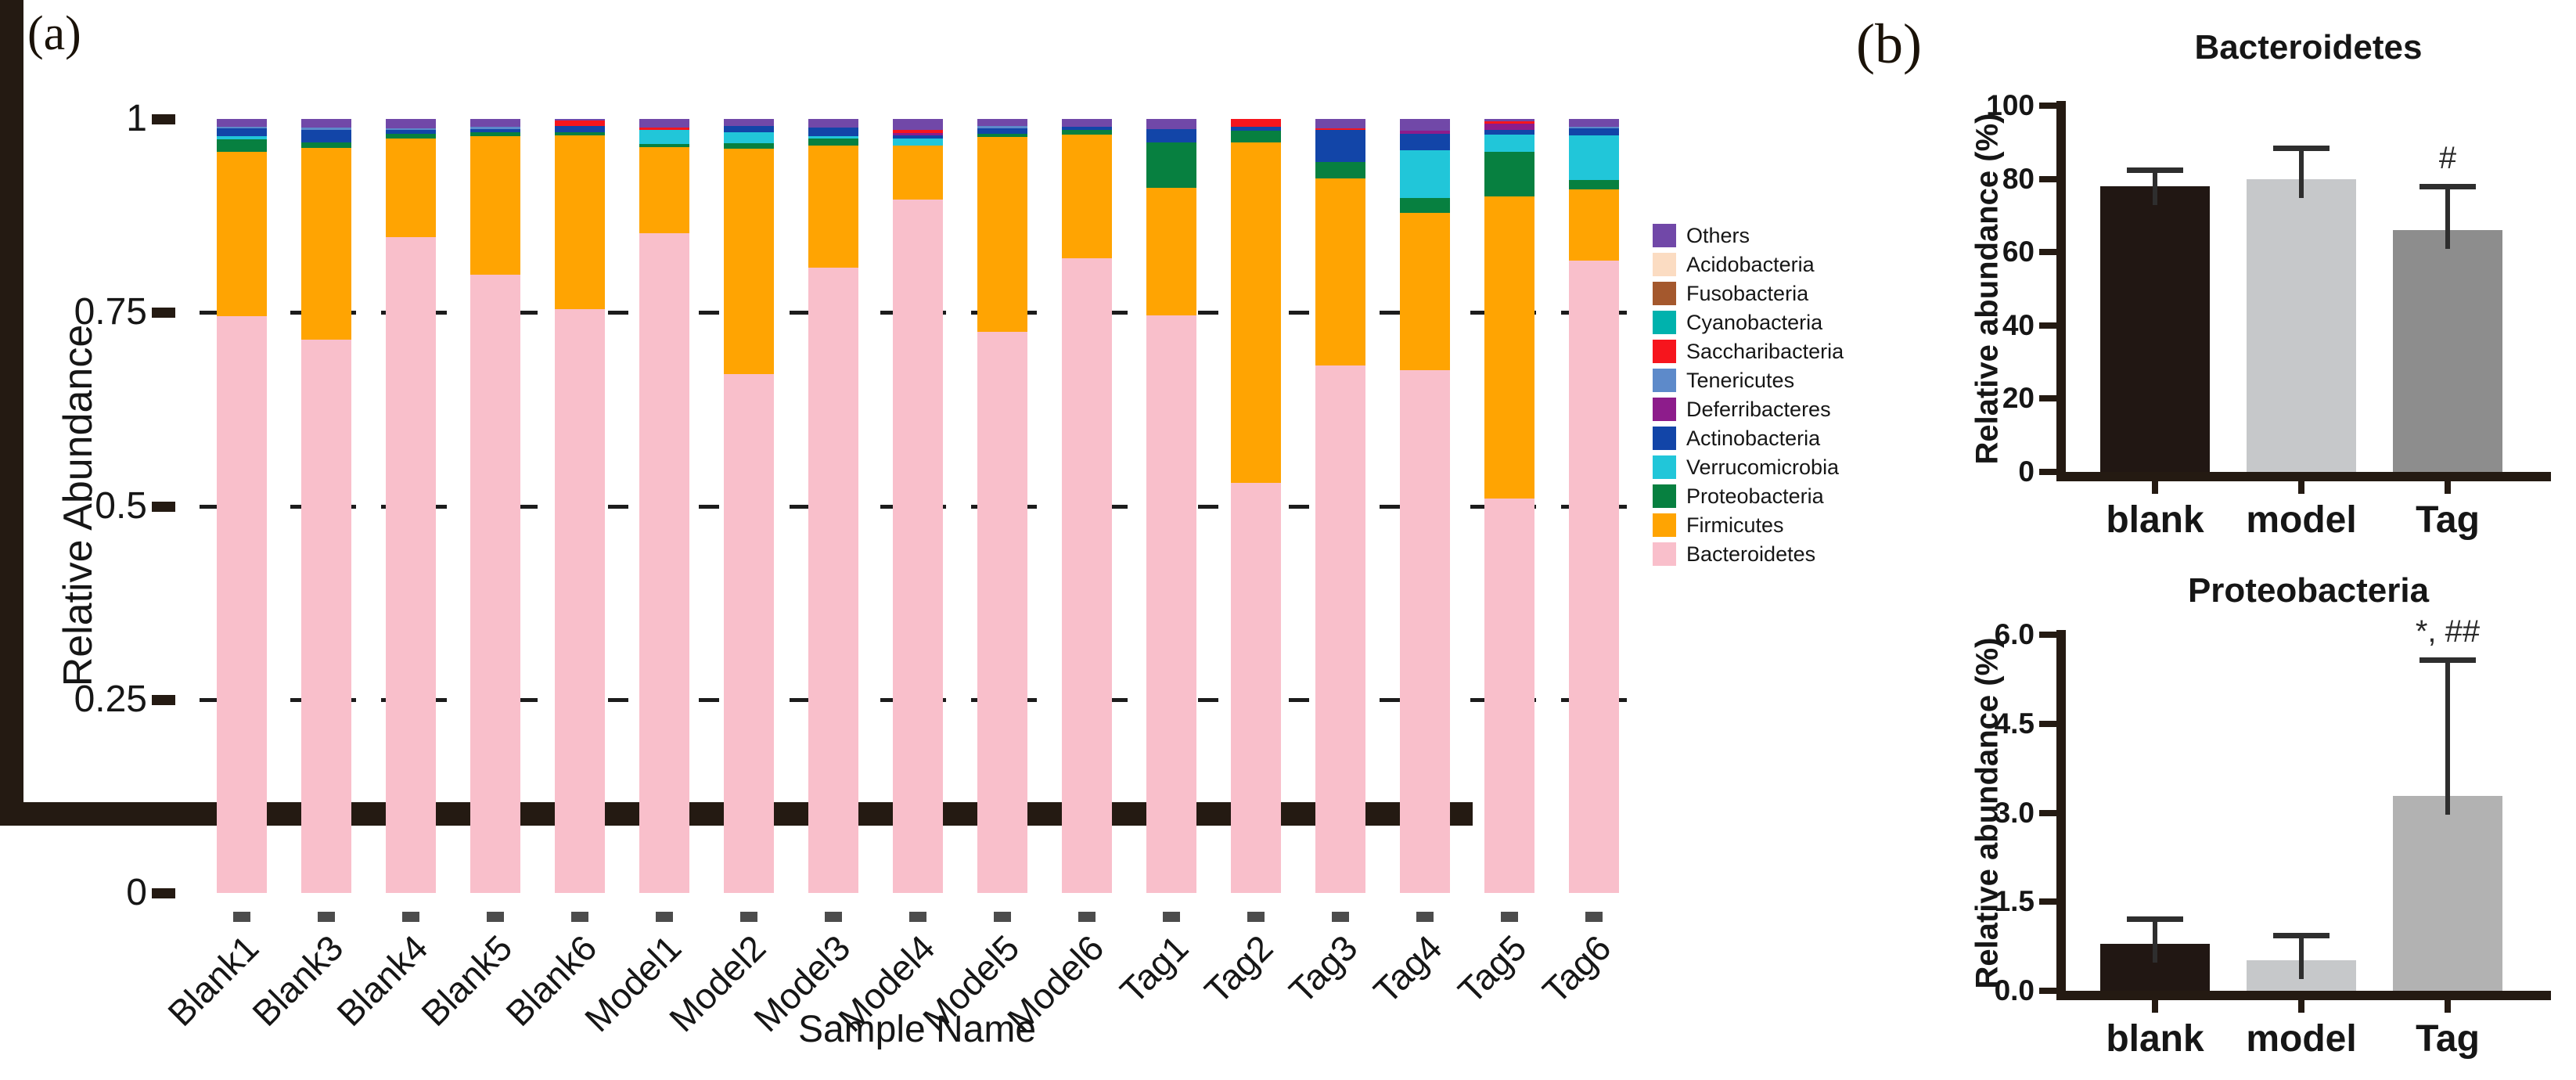 This screenshot has height=1080, width=2576. What do you see at coordinates (749, 506) in the screenshot?
I see `stacked-bar-Model2` at bounding box center [749, 506].